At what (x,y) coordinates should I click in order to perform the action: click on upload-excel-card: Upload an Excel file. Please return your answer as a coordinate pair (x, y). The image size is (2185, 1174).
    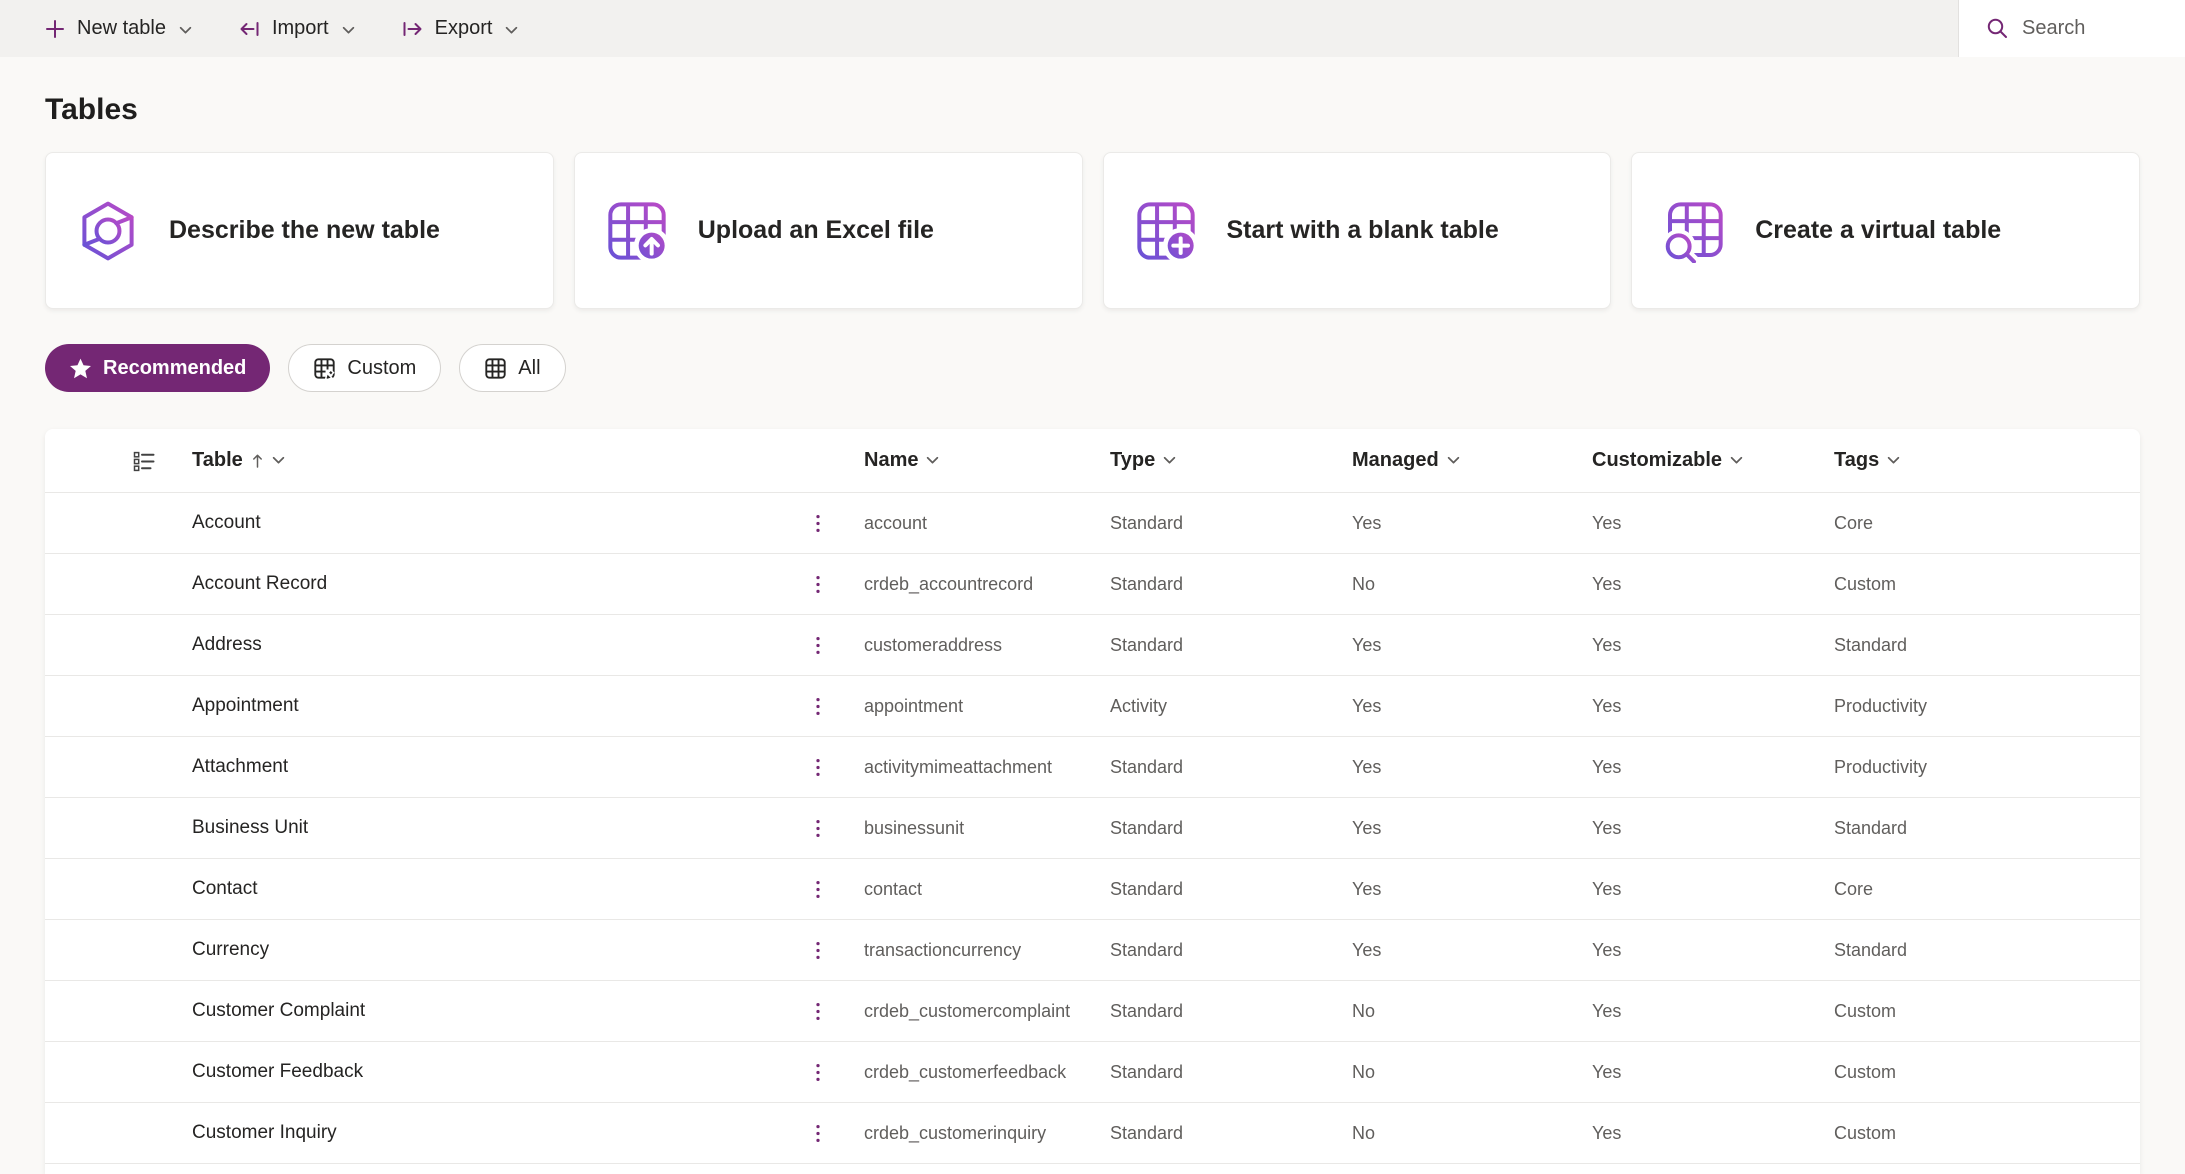
    Looking at the image, I should click on (828, 230).